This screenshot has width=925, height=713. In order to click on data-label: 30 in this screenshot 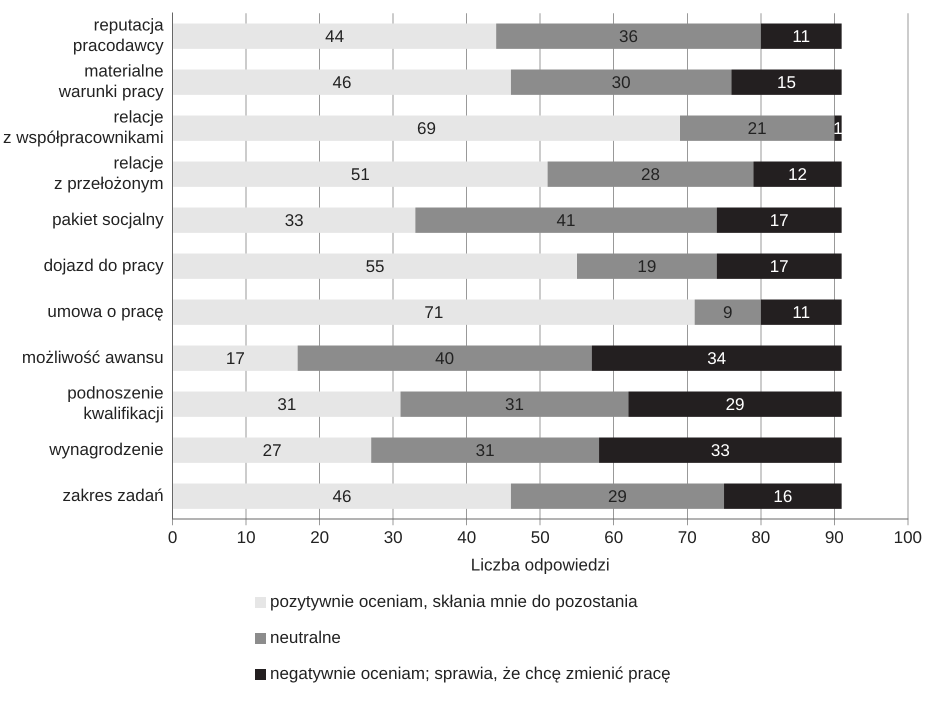, I will do `click(621, 82)`.